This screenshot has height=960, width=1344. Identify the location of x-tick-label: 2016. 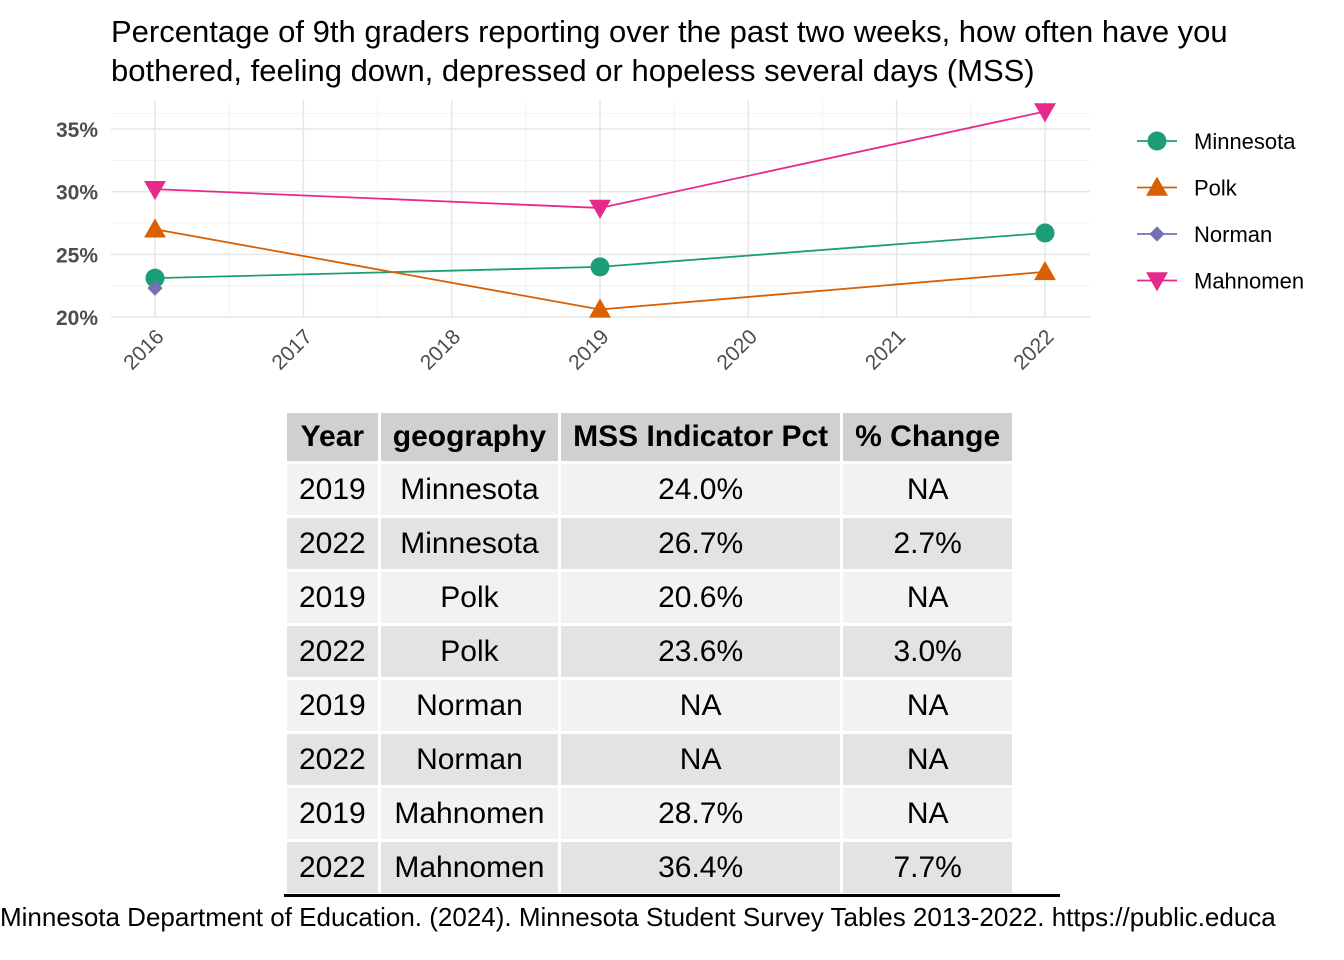
(143, 349).